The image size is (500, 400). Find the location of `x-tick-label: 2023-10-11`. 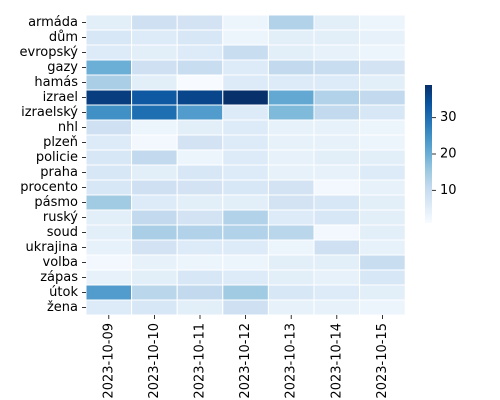

x-tick-label: 2023-10-11 is located at coordinates (200, 361).